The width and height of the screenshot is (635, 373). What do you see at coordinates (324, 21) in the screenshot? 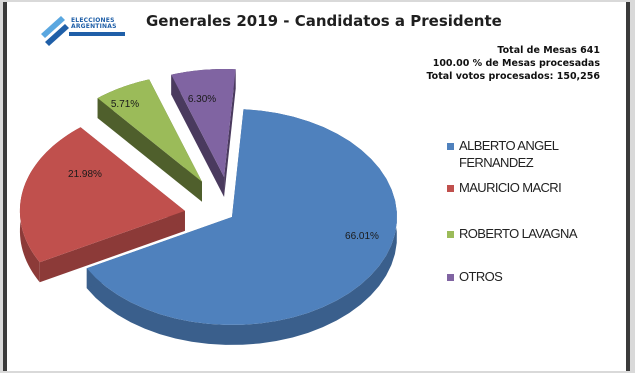
I see `chart-title: Generales 2019 - Candidatos a Presidente` at bounding box center [324, 21].